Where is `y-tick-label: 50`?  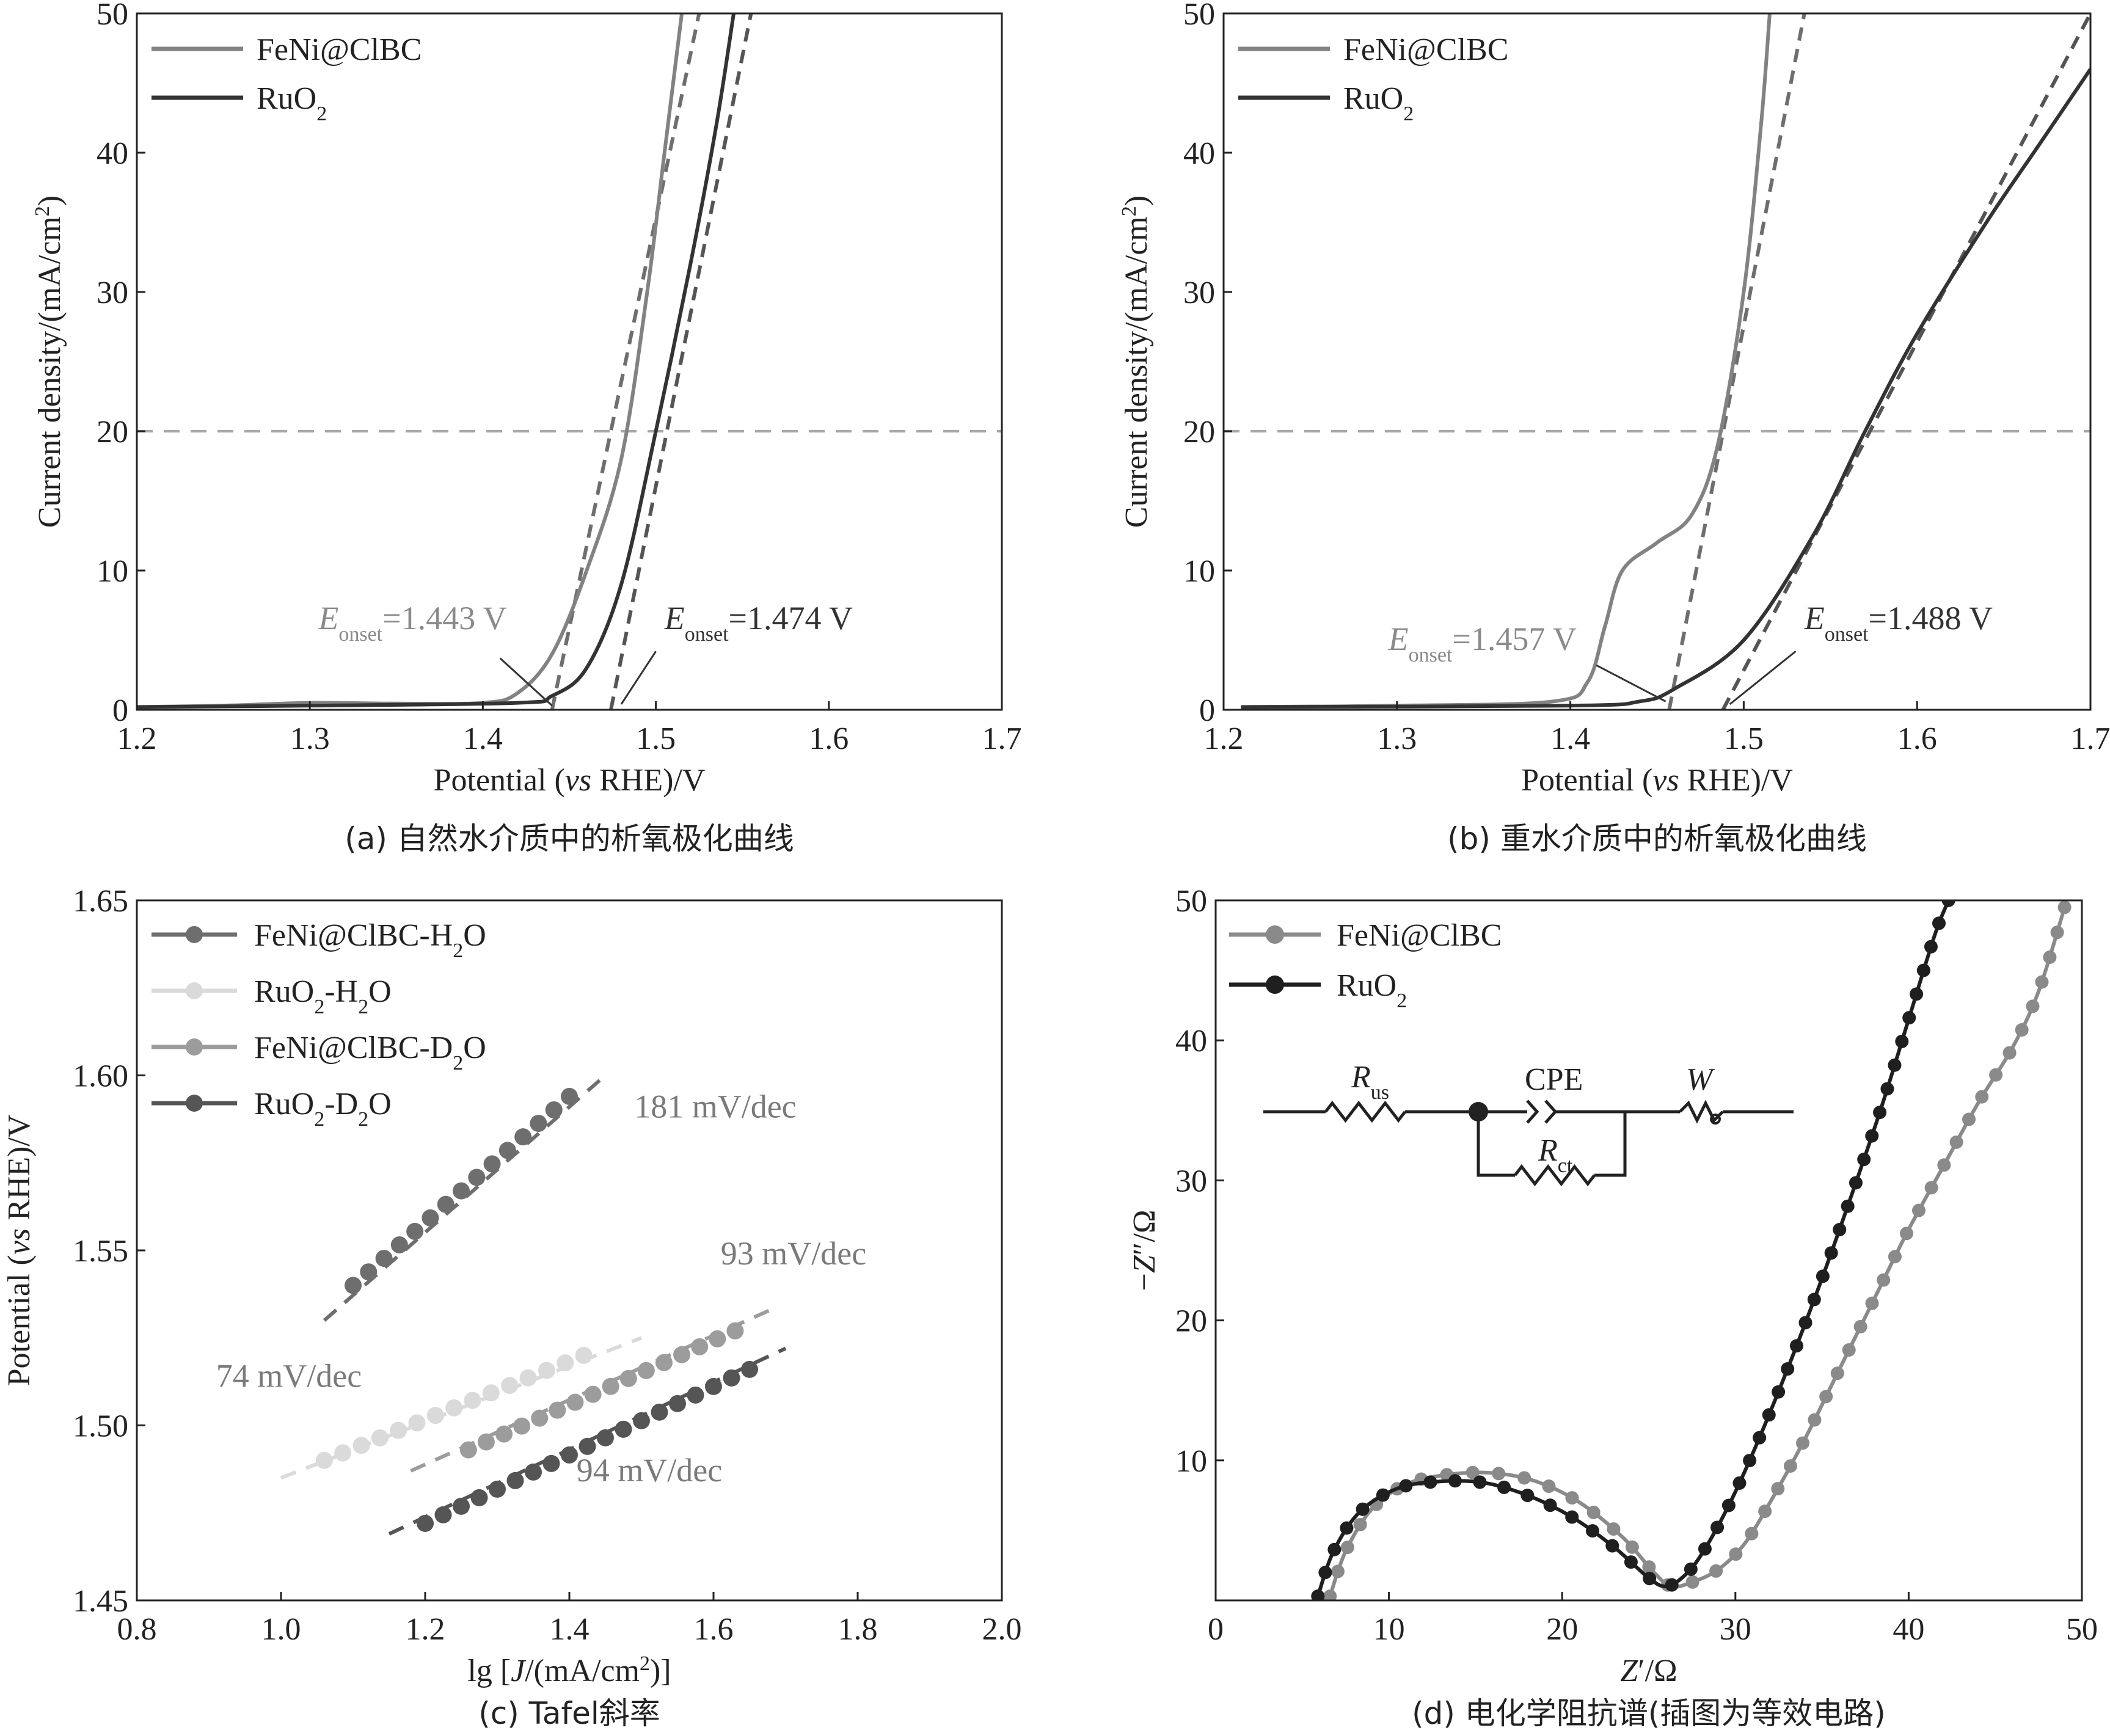
y-tick-label: 50 is located at coordinates (1199, 16).